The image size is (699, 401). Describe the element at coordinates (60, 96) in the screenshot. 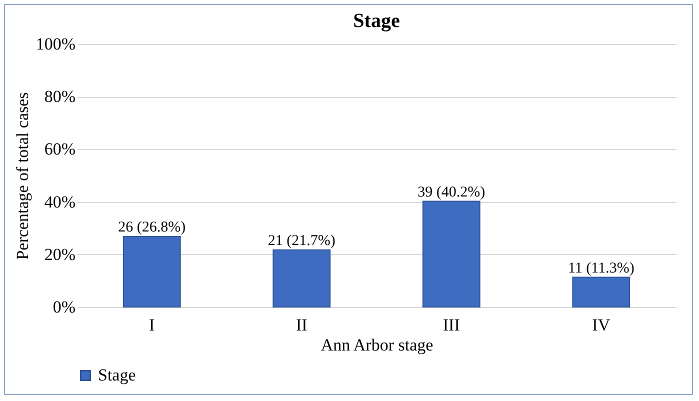

I see `y-tick-label: 80%` at that location.